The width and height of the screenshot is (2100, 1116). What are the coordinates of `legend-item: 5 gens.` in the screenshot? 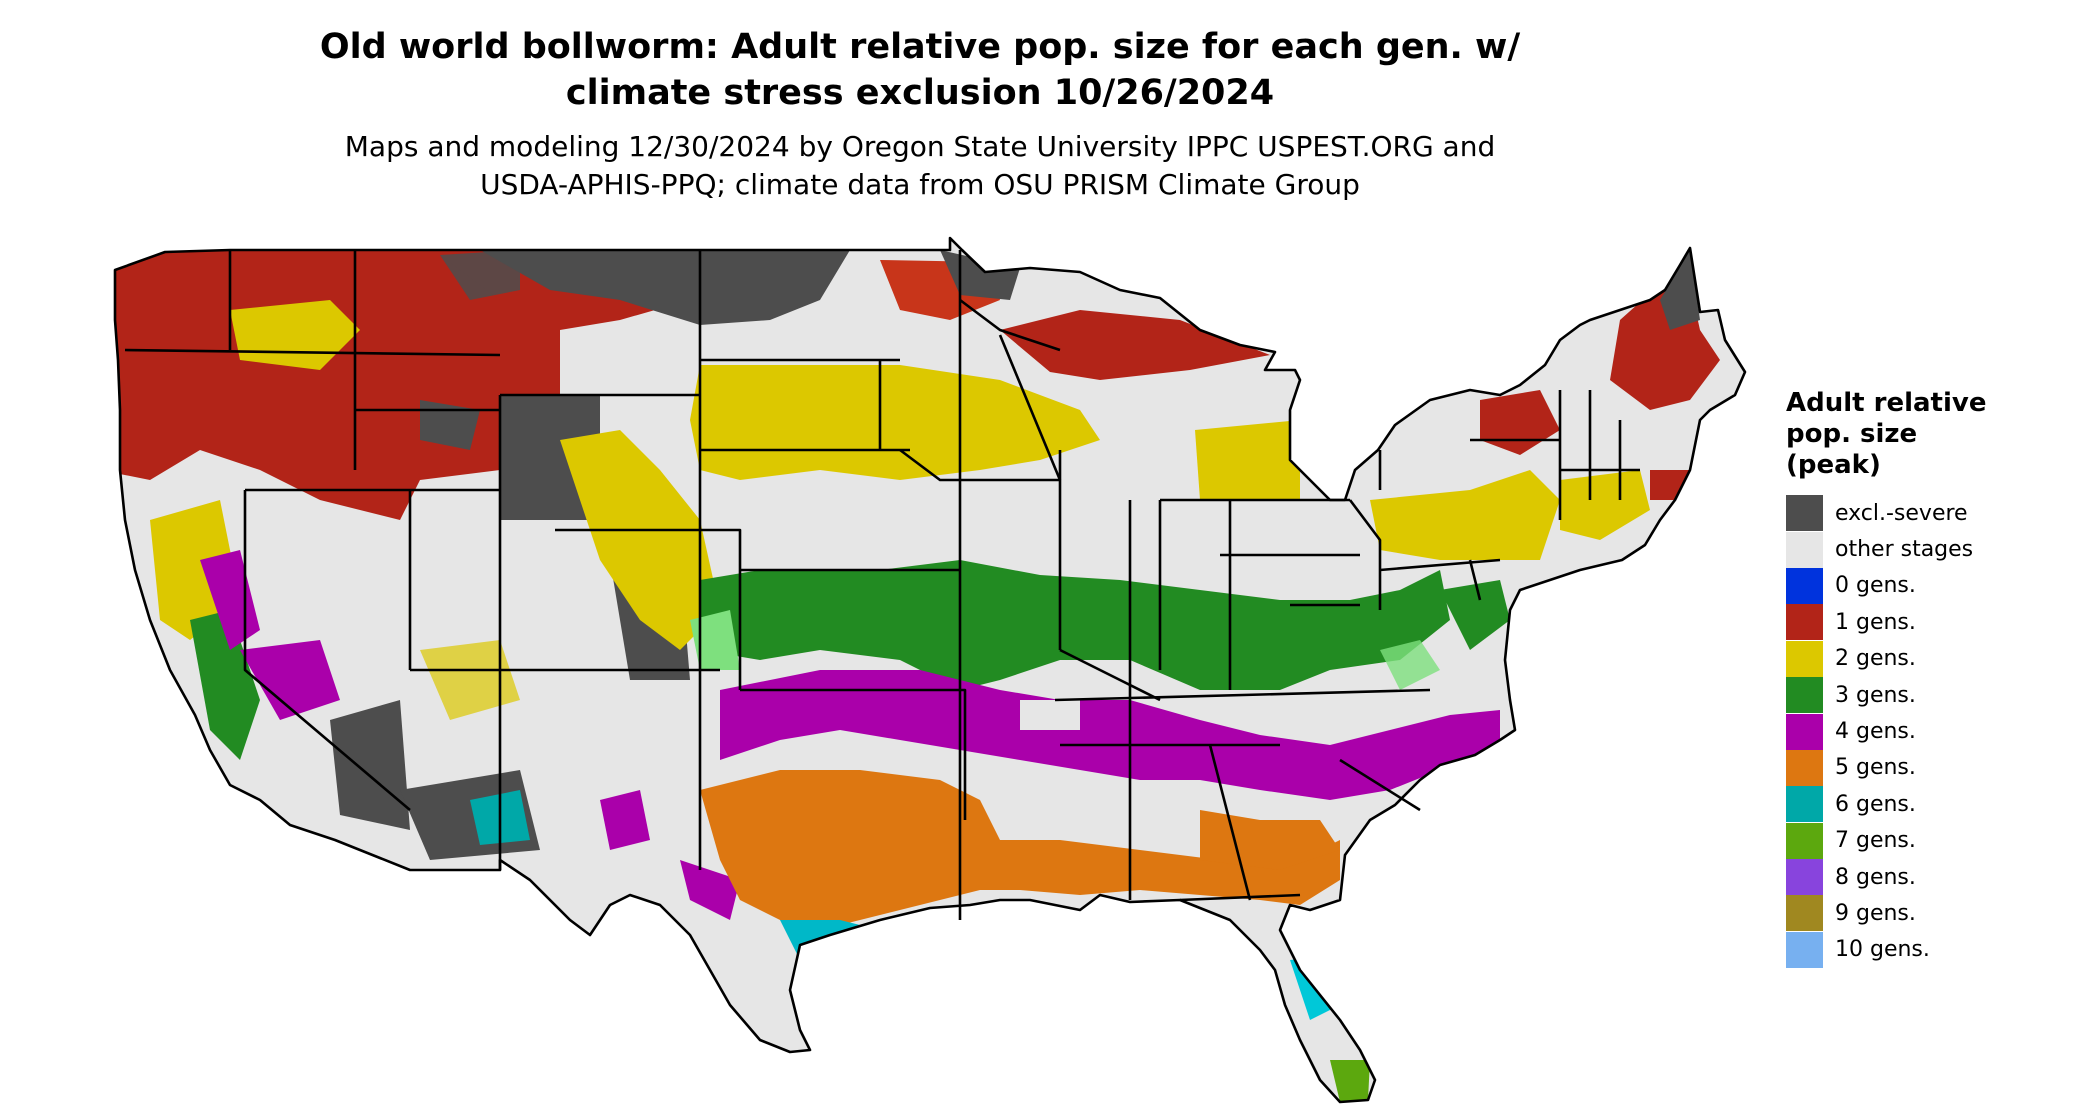 It's located at (1936, 767).